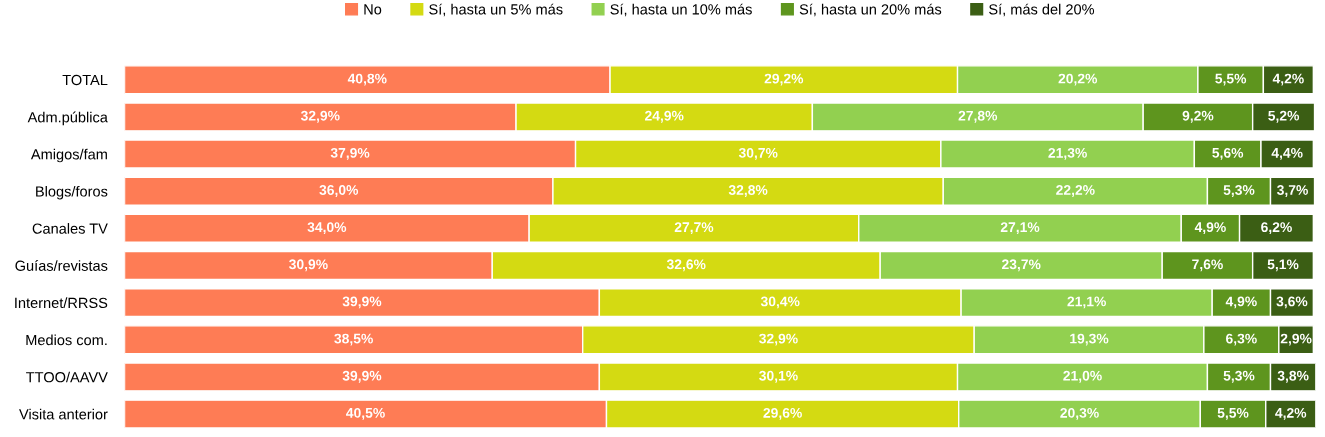 This screenshot has width=1325, height=437. I want to click on data-label: 29,2%, so click(784, 79).